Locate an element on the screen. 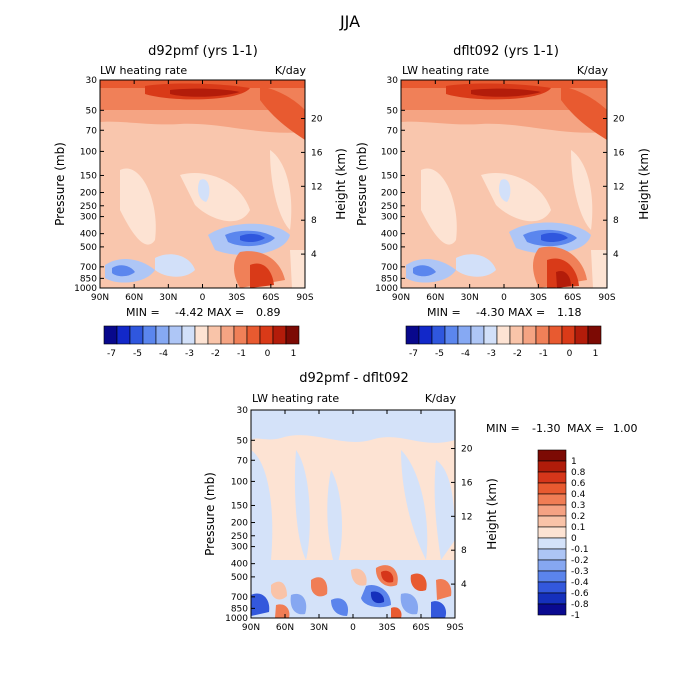 The height and width of the screenshot is (700, 700). panel-3-ylabel-right: Height (km) is located at coordinates (492, 513).